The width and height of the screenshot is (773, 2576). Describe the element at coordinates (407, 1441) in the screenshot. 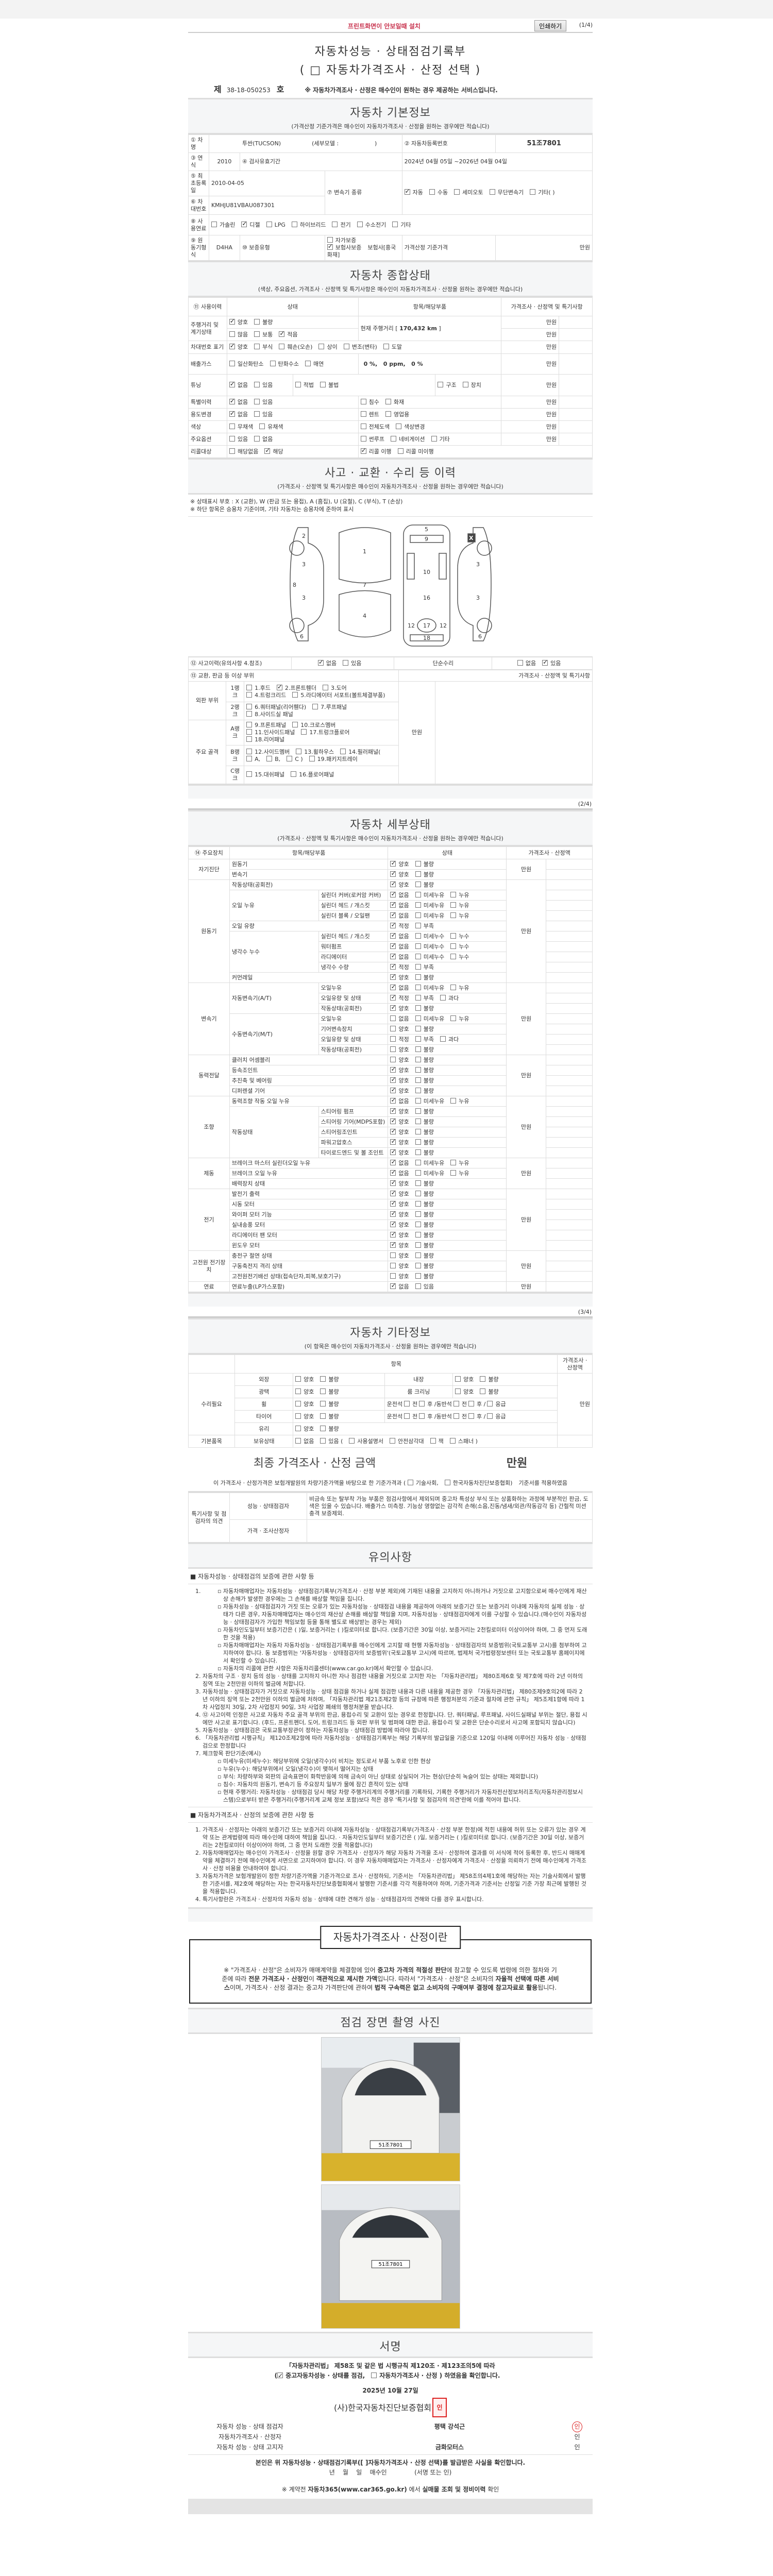

I see `checkbox-option: 안전삼각대` at that location.